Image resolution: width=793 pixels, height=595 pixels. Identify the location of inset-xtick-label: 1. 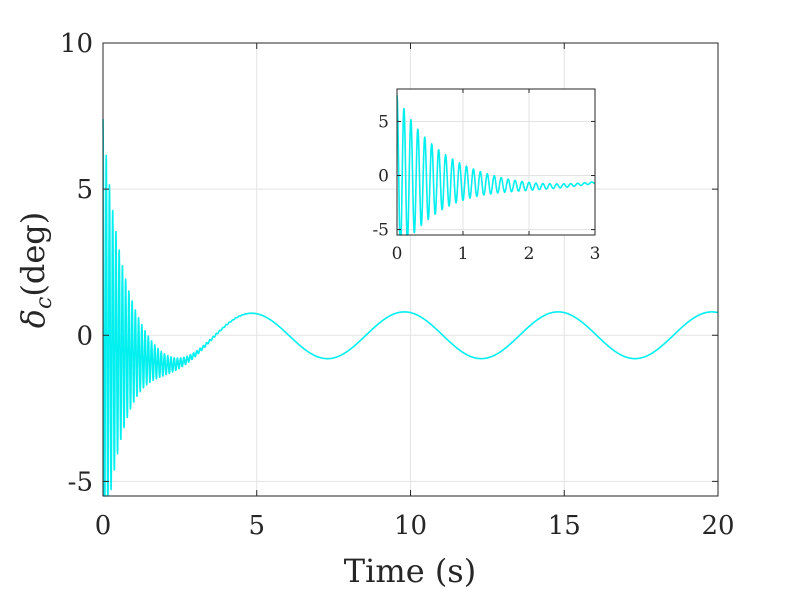
(463, 254).